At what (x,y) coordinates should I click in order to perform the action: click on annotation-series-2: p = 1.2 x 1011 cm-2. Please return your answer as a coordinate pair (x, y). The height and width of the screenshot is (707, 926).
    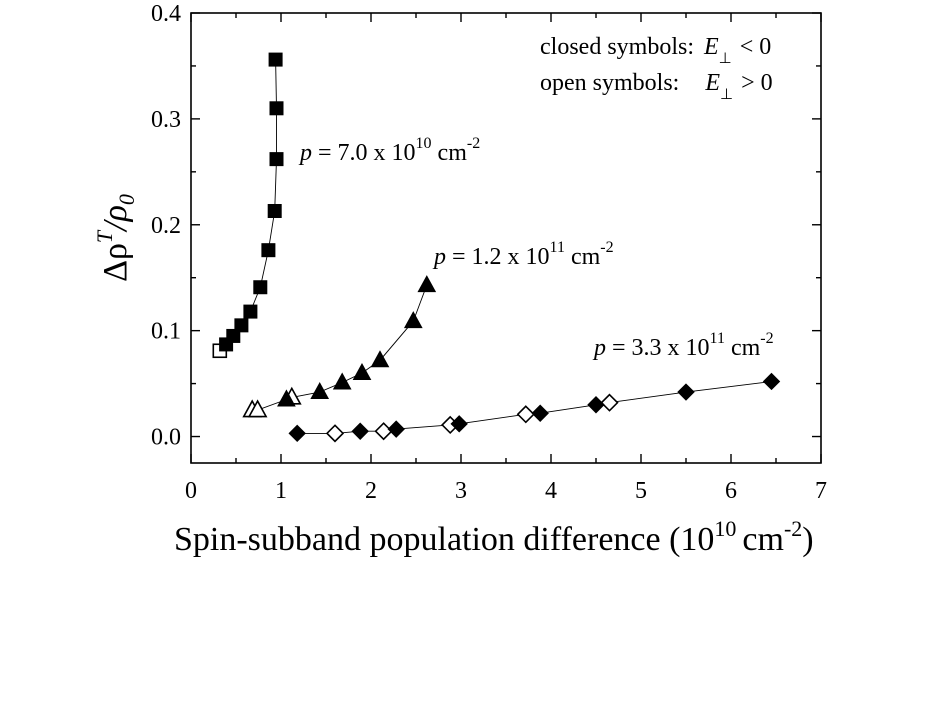
    Looking at the image, I should click on (523, 254).